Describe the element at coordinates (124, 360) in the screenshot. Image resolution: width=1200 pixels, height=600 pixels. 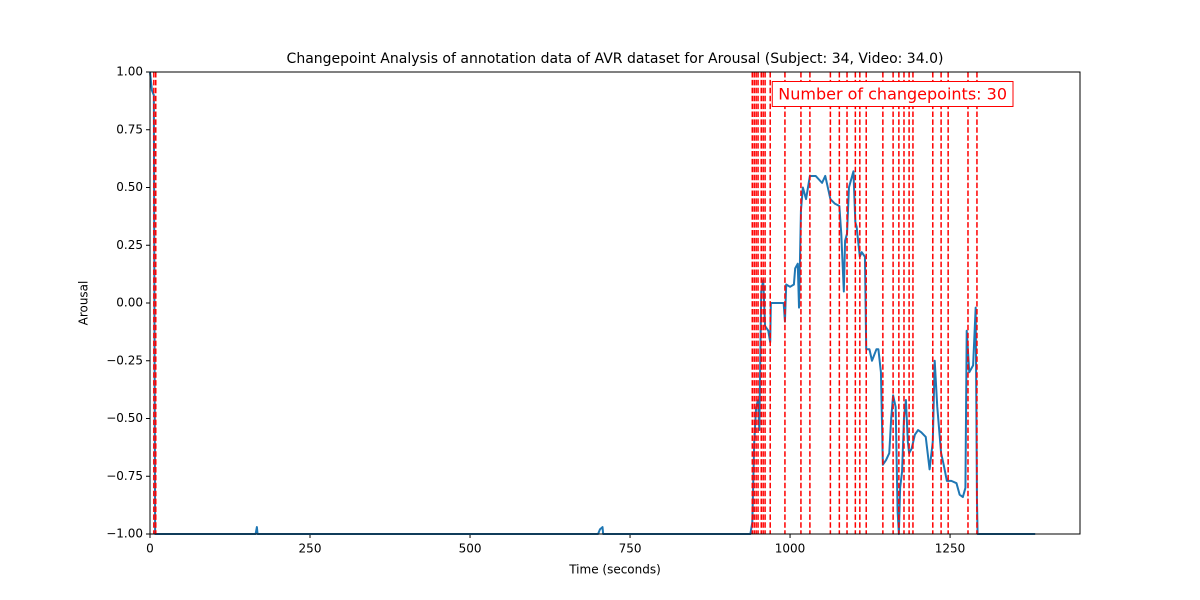
I see `y-tick-label: −0.25` at that location.